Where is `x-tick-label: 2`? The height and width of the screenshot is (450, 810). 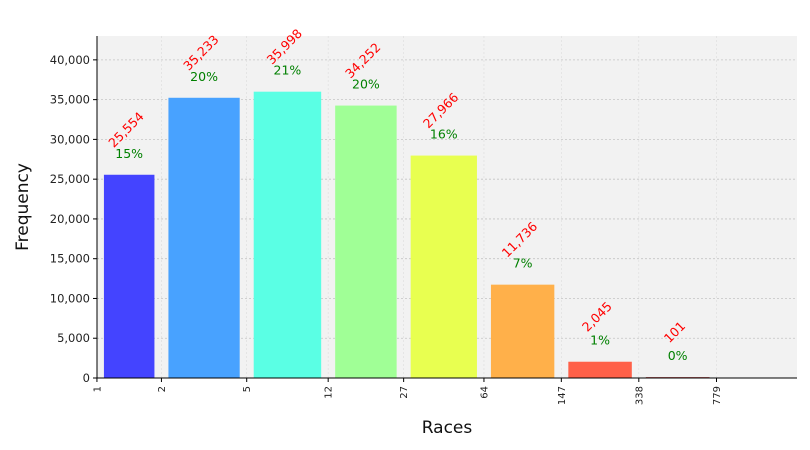 x-tick-label: 2 is located at coordinates (162, 389).